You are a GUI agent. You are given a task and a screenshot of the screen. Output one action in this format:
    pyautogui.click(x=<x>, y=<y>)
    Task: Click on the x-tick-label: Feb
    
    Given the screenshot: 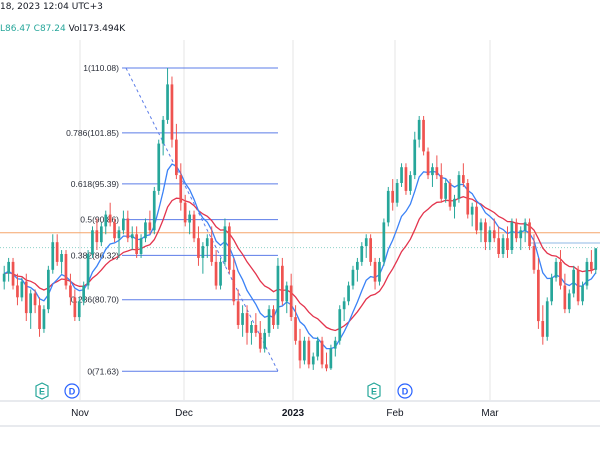 What is the action you would take?
    pyautogui.click(x=395, y=413)
    